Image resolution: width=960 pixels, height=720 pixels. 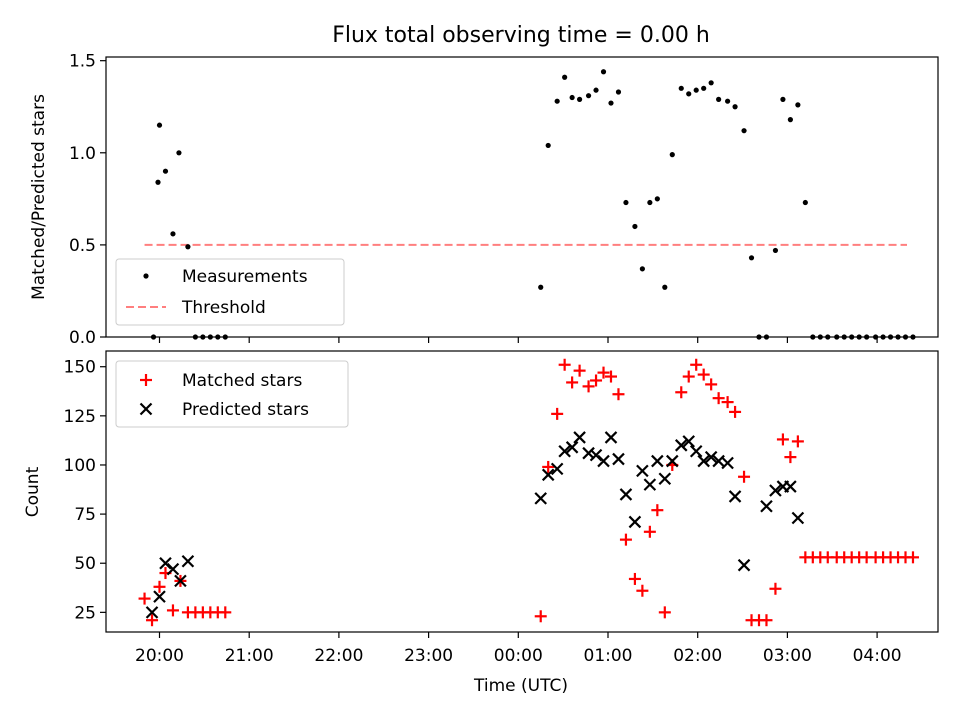 What do you see at coordinates (608, 656) in the screenshot?
I see `count-x-tick-label: 01:00` at bounding box center [608, 656].